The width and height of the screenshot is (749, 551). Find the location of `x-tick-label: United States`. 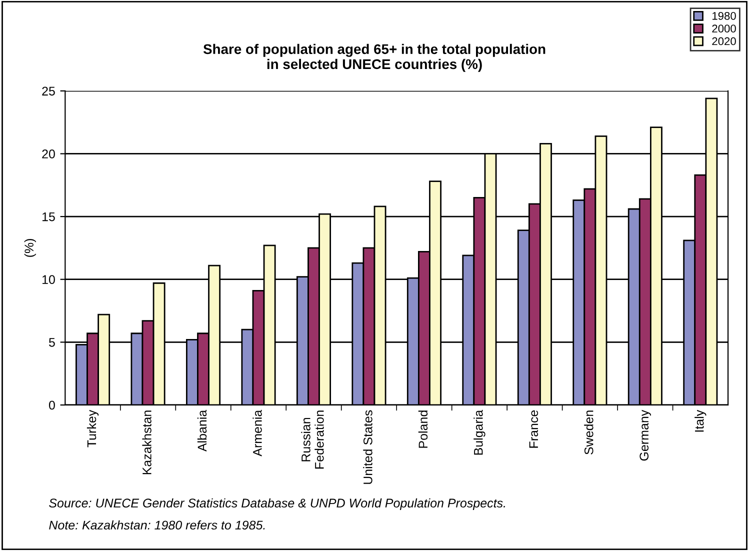

x-tick-label: United States is located at coordinates (367, 447).